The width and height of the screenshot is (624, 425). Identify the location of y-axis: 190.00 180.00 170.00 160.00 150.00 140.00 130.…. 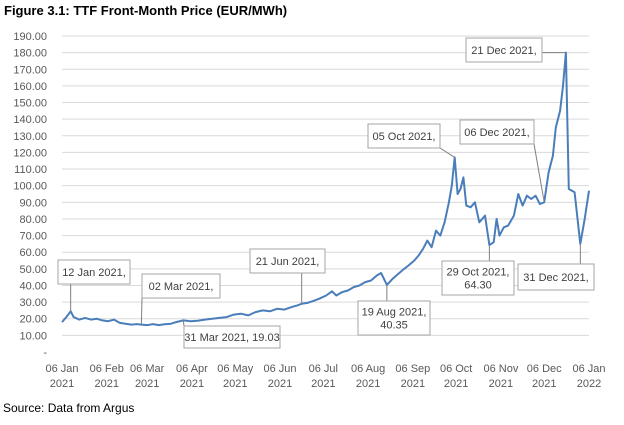
(30, 195).